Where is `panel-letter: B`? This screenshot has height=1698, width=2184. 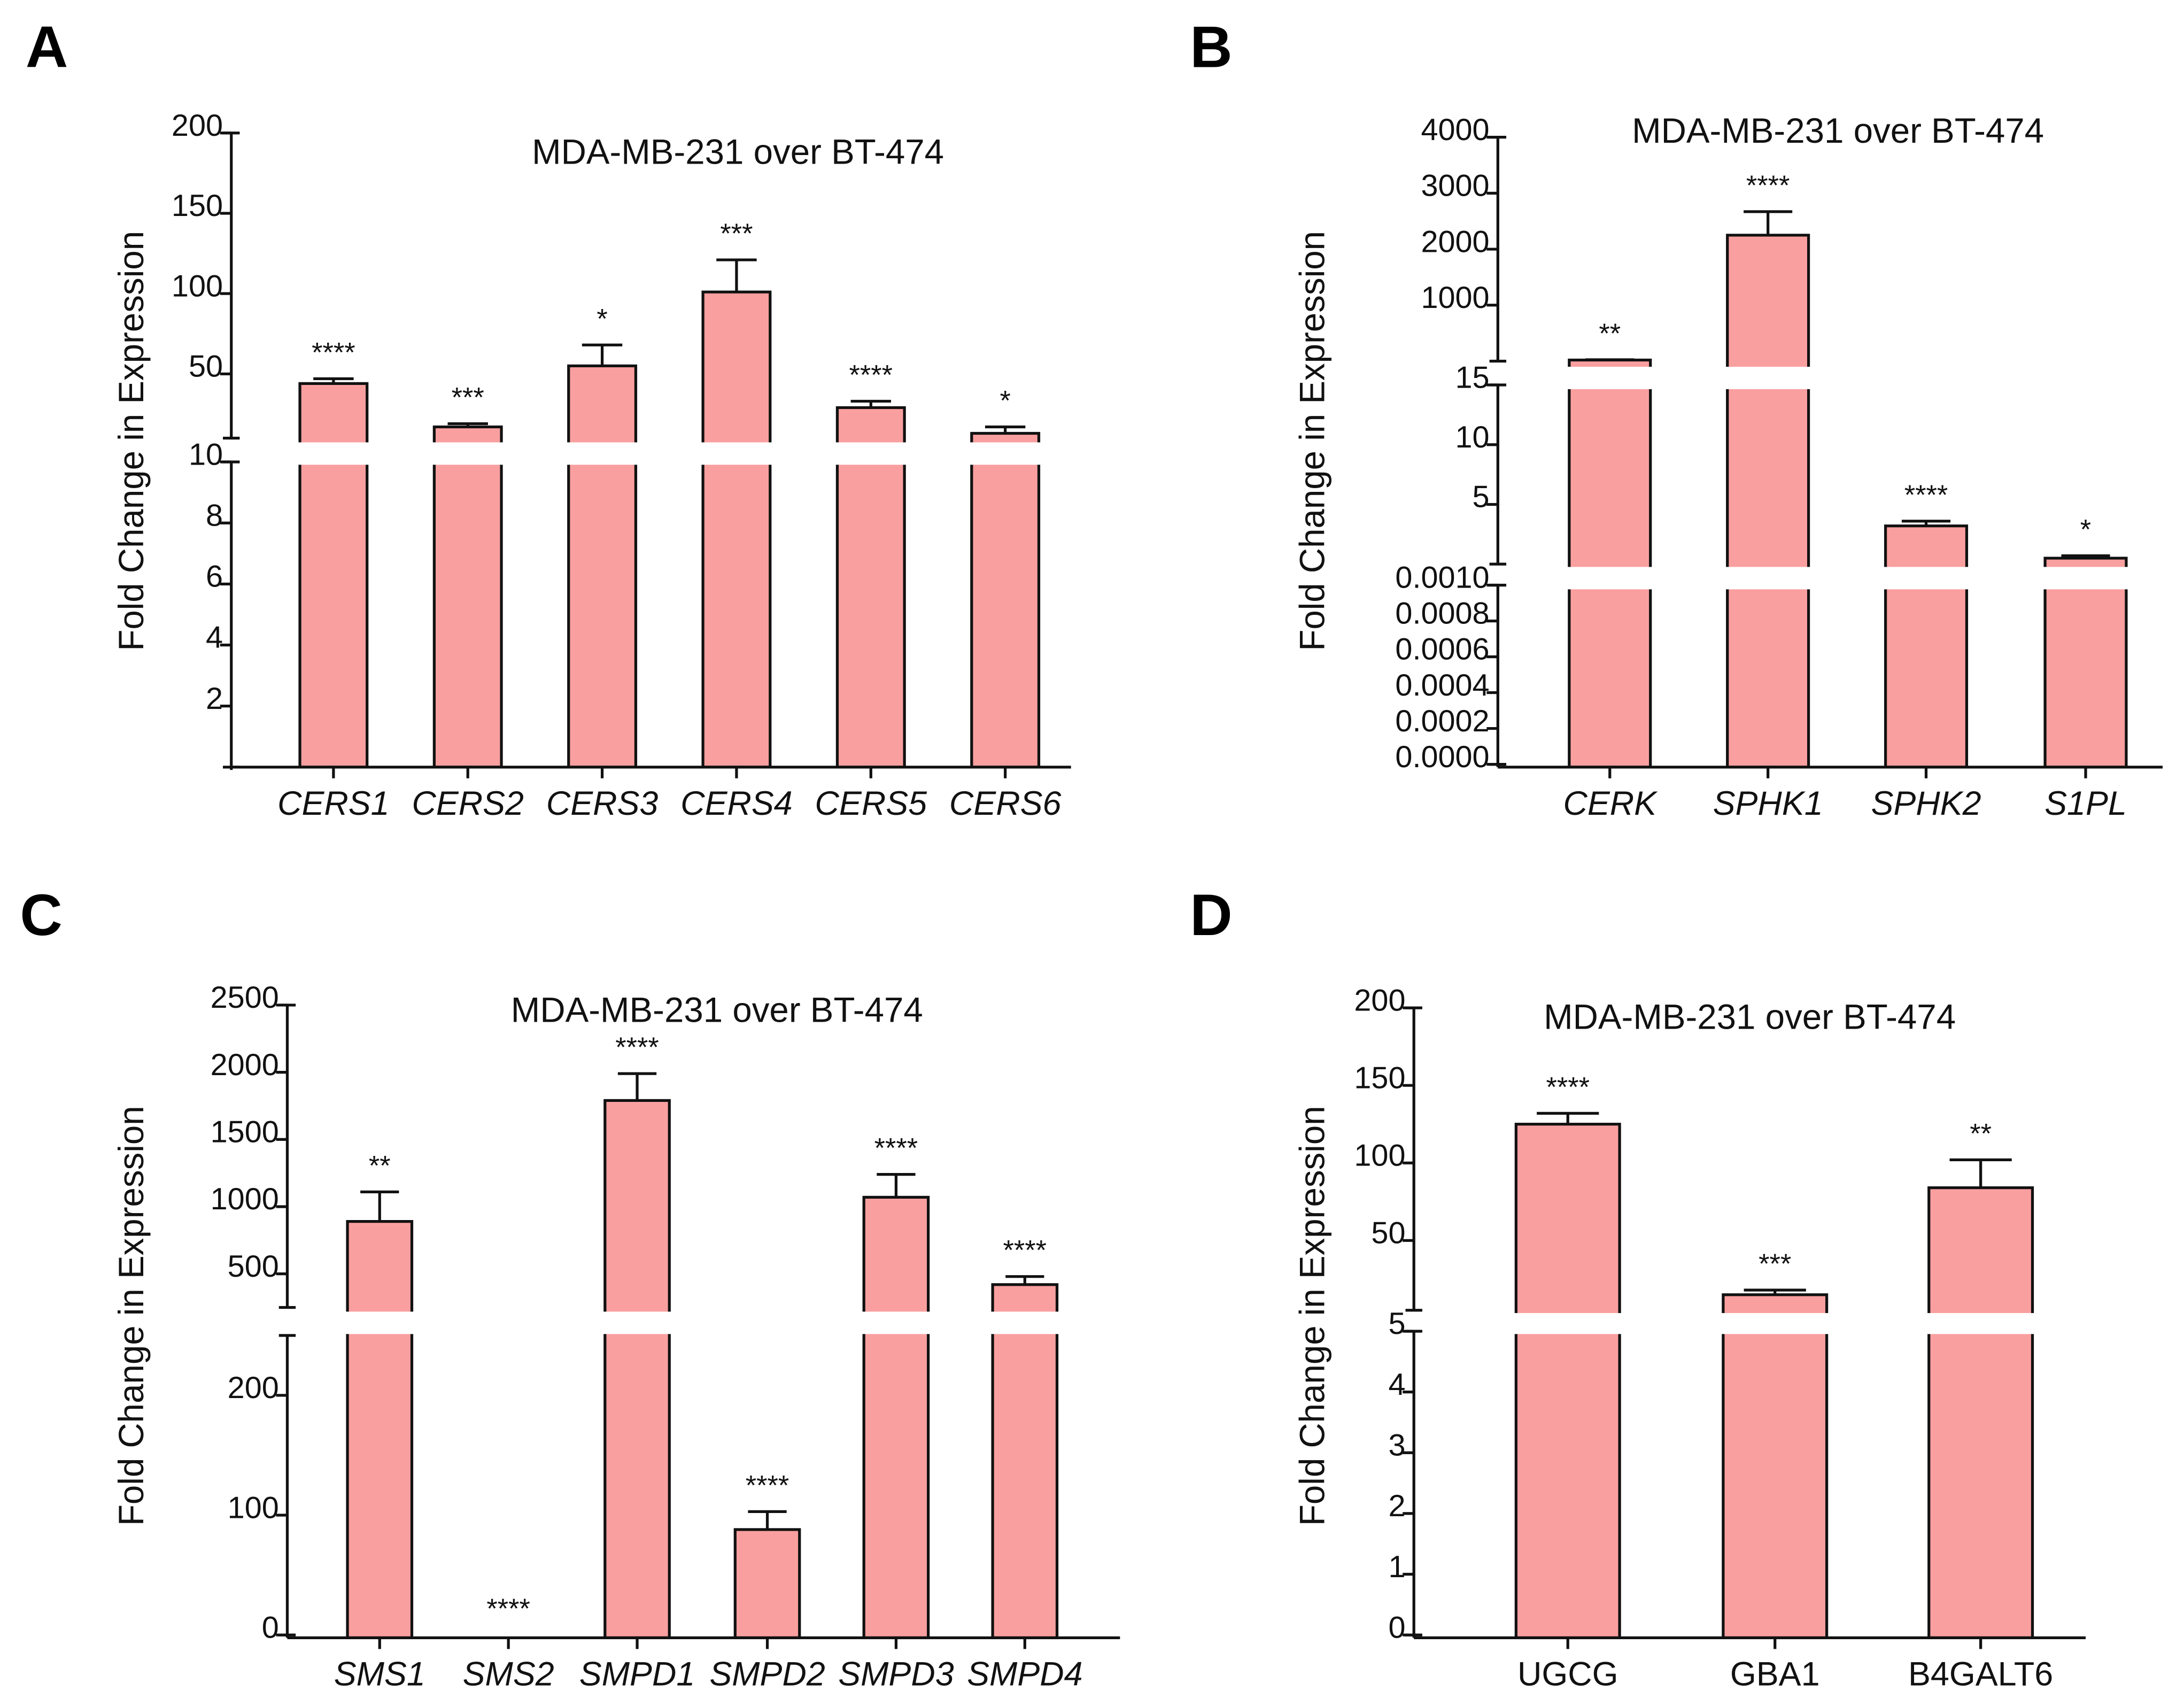
panel-letter: B is located at coordinates (1211, 47).